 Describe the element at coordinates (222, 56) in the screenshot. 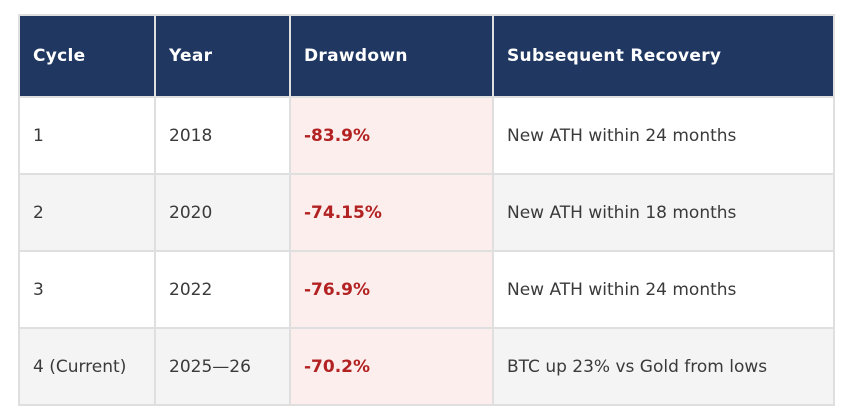

I see `column-header-year: Year` at that location.